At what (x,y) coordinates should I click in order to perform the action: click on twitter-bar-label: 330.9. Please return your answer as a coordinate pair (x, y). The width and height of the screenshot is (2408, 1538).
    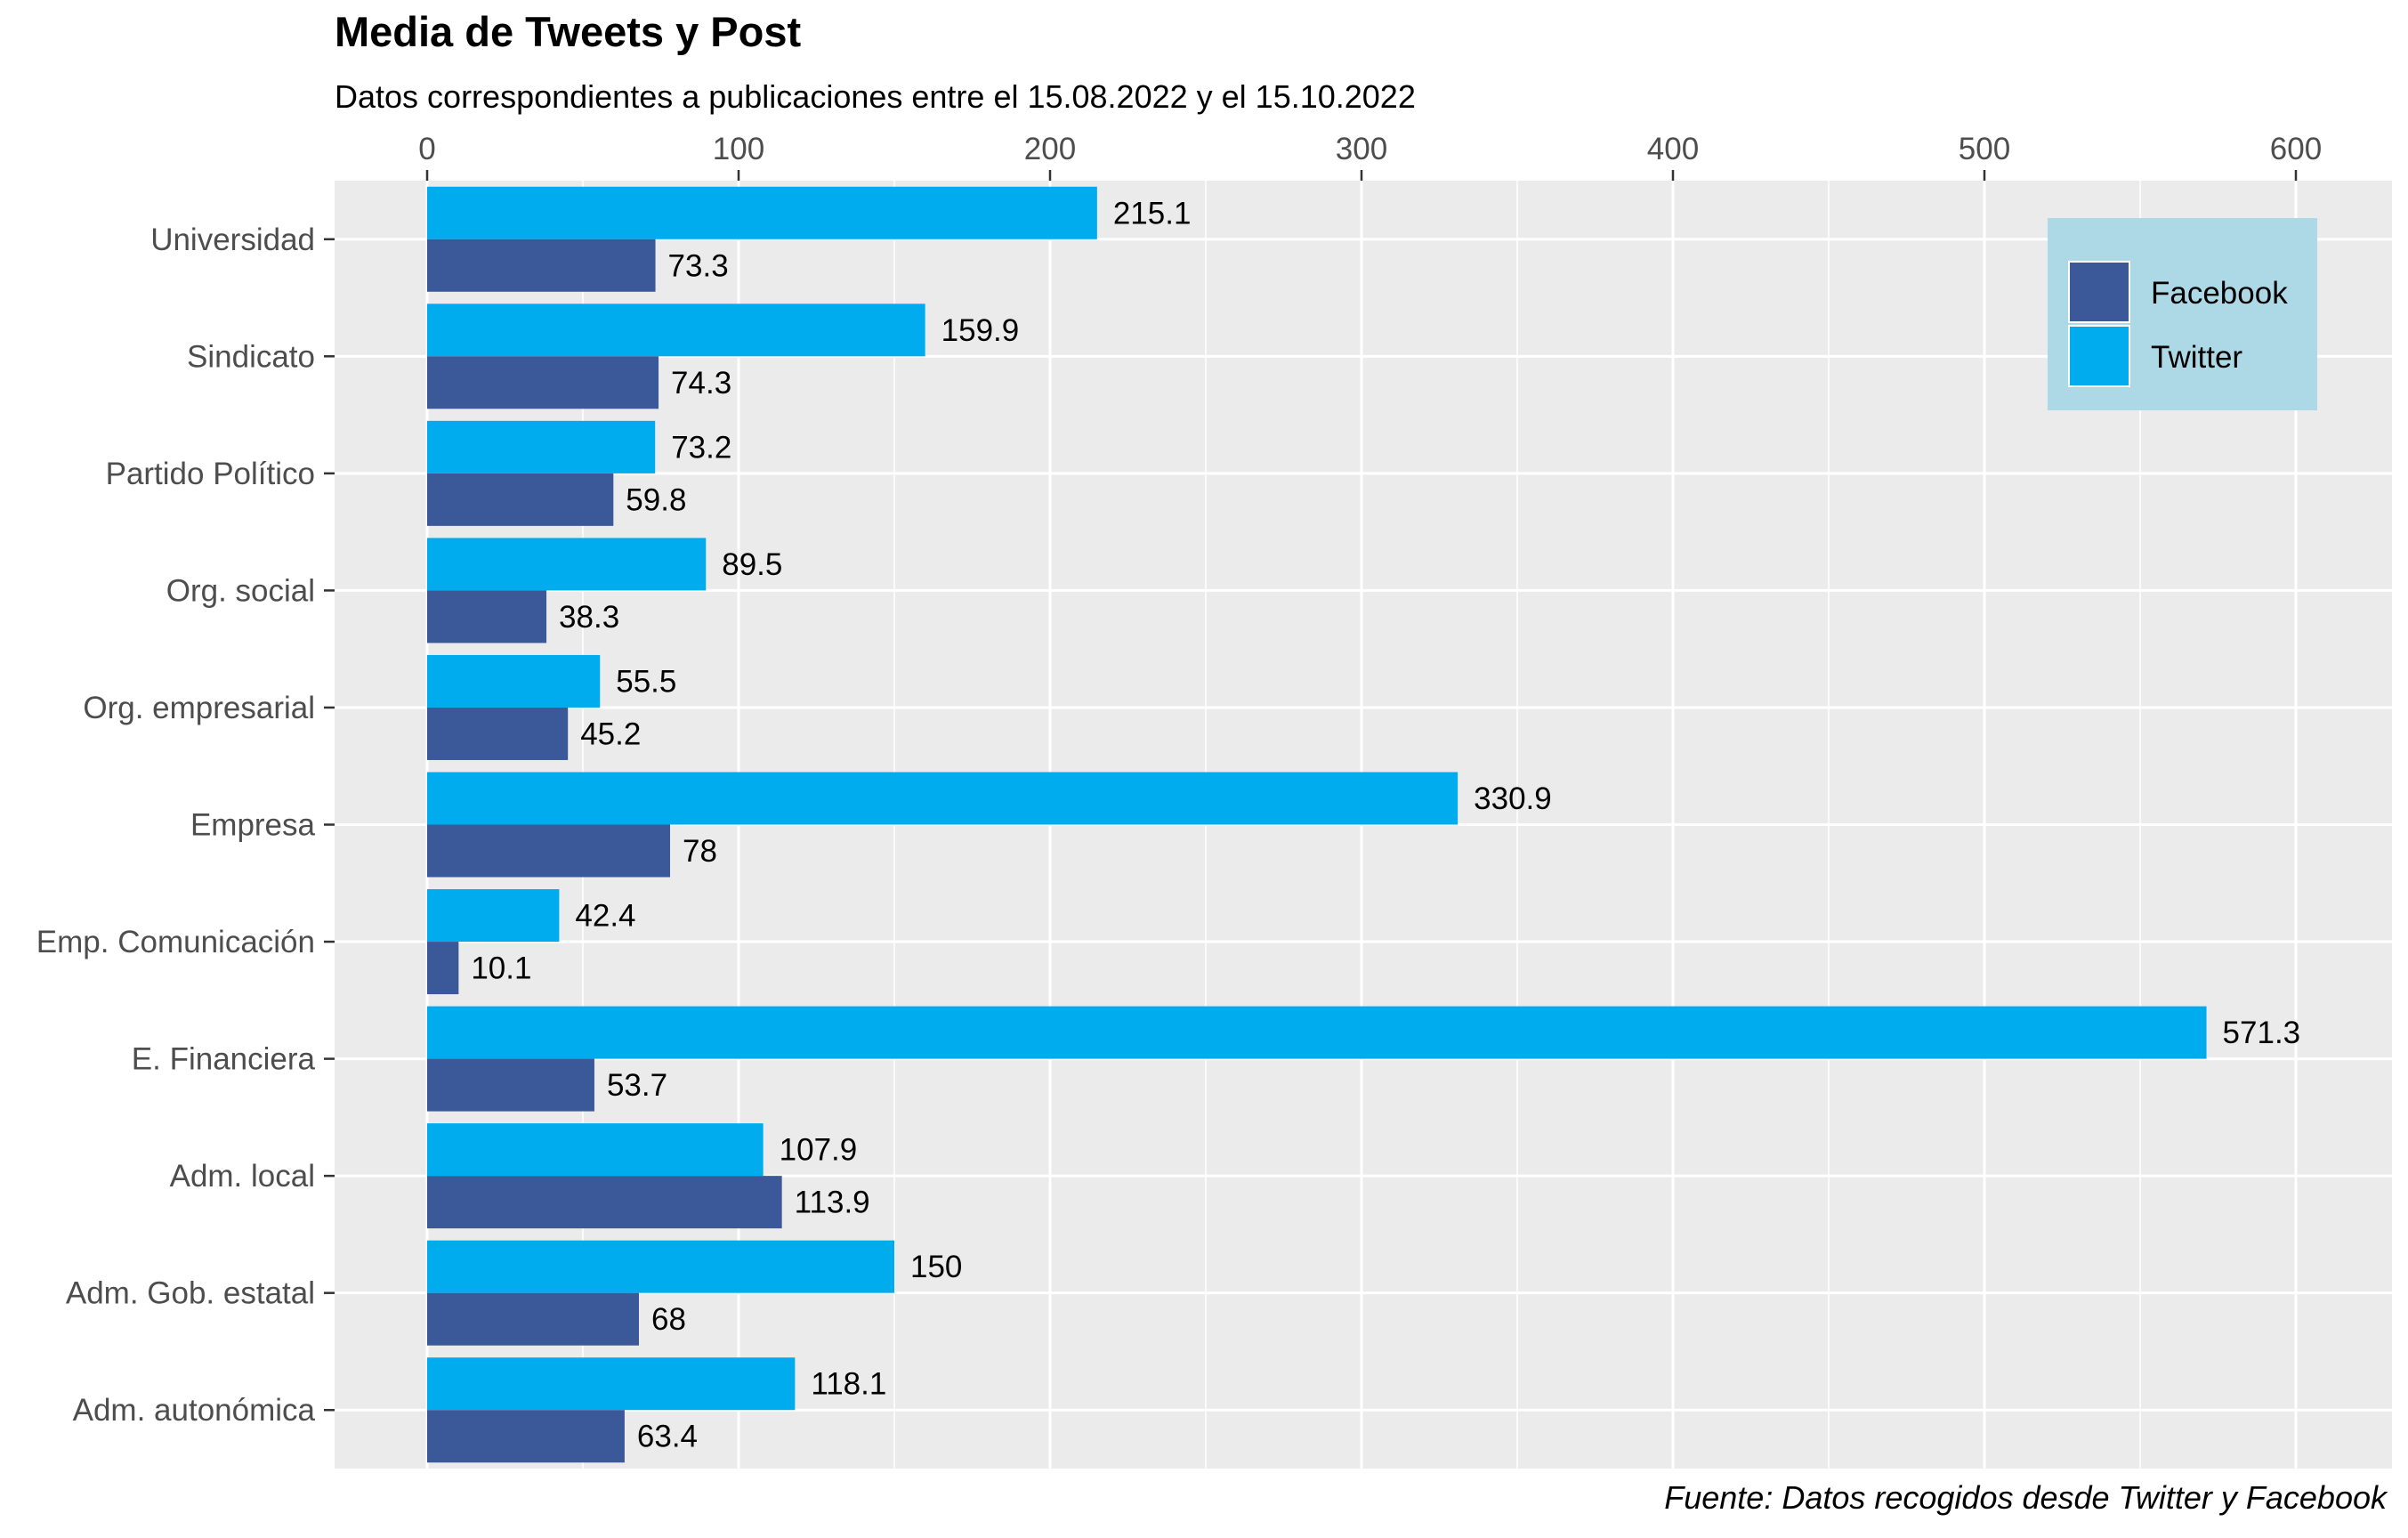
    Looking at the image, I should click on (1513, 798).